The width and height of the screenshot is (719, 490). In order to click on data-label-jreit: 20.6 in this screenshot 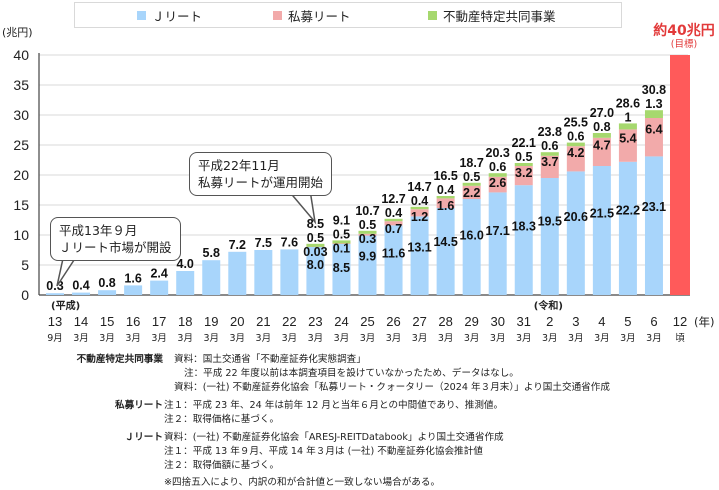, I will do `click(576, 217)`.